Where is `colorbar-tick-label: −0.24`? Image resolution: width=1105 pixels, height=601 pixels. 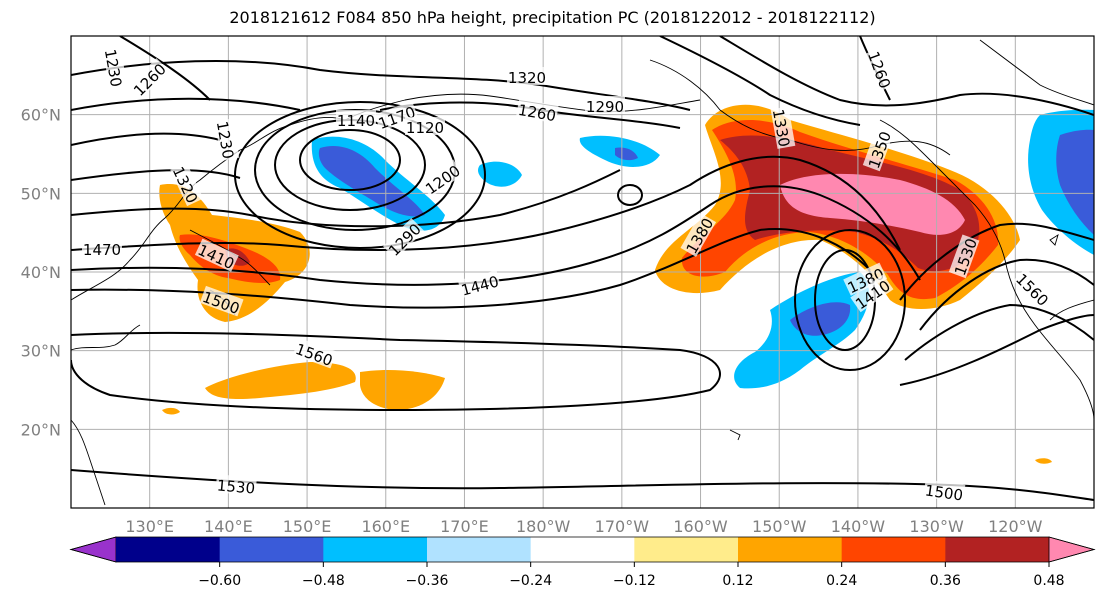
colorbar-tick-label: −0.24 is located at coordinates (530, 581).